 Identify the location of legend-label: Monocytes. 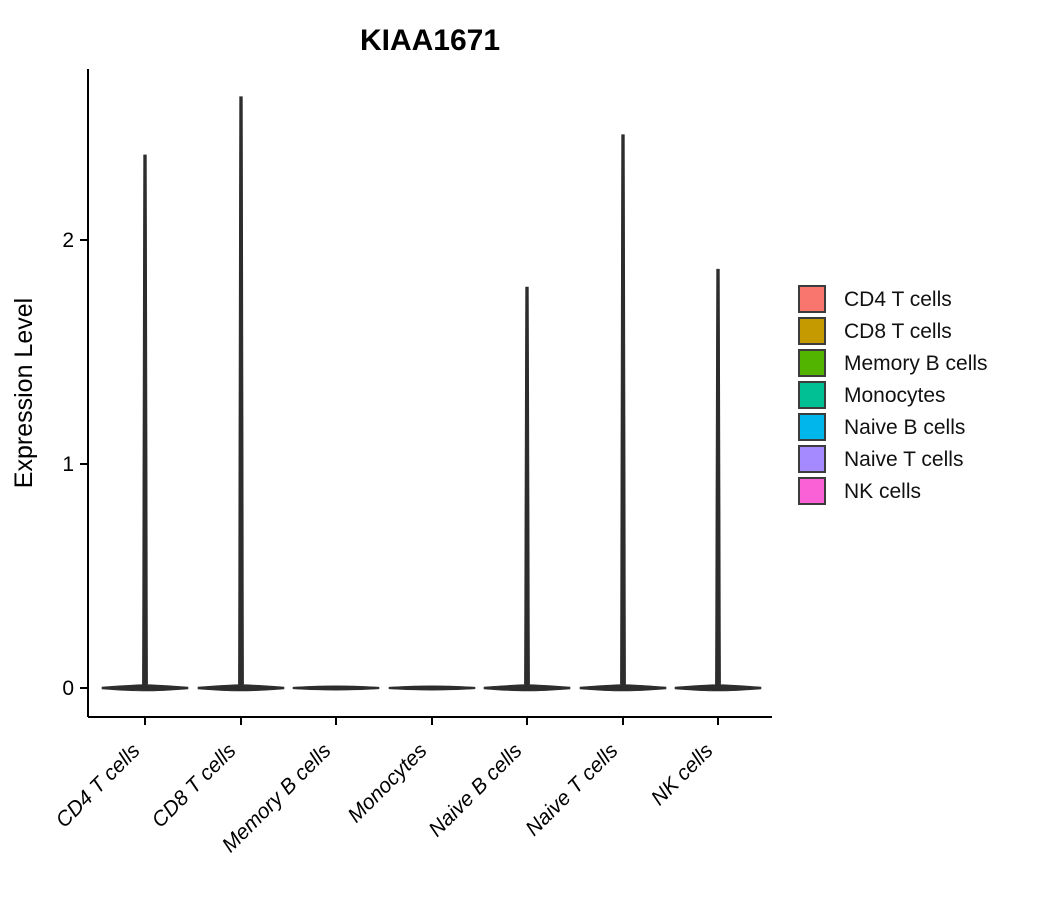
(895, 395).